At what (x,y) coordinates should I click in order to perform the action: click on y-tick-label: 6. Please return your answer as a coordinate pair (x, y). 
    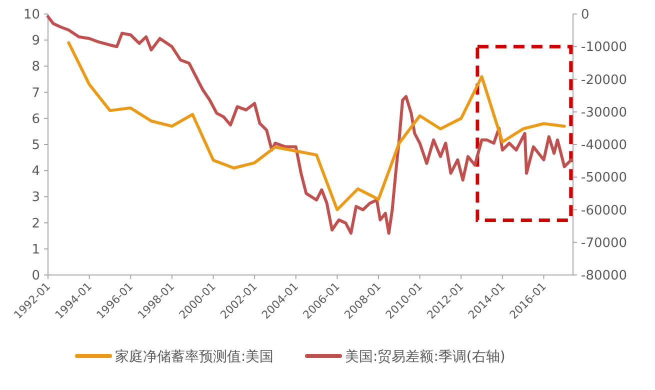
    Looking at the image, I should click on (36, 119).